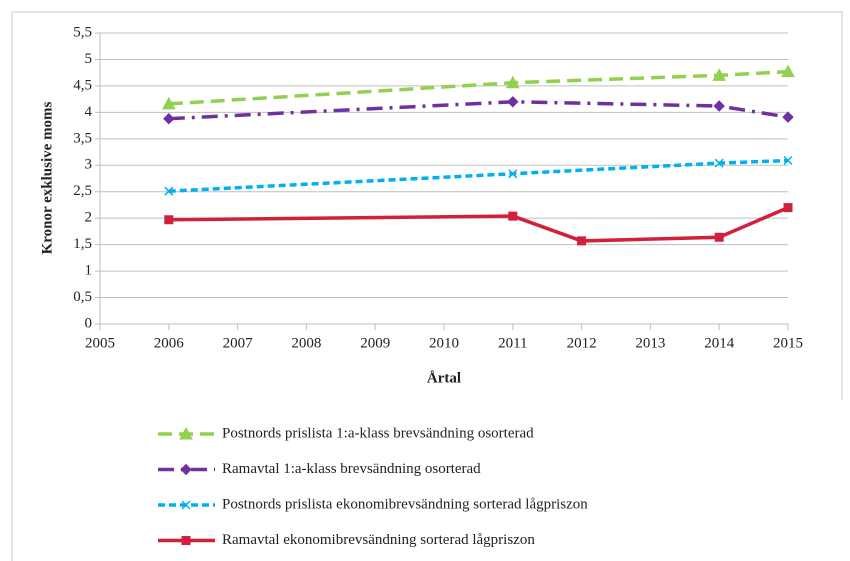 Image resolution: width=850 pixels, height=561 pixels. What do you see at coordinates (582, 343) in the screenshot?
I see `x-tick-label: 2012` at bounding box center [582, 343].